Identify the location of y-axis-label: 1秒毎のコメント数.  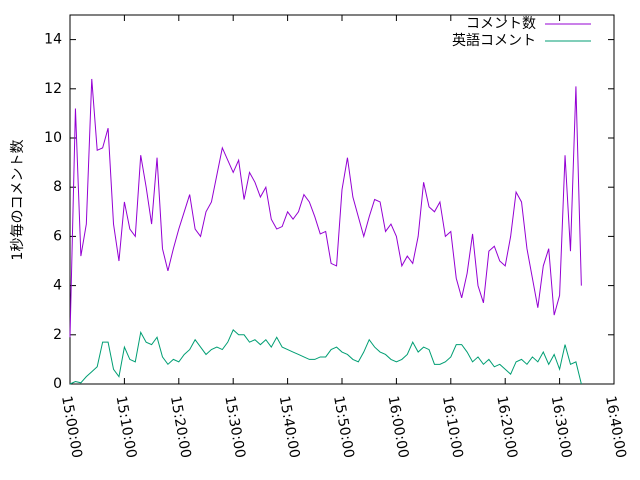
(18, 200).